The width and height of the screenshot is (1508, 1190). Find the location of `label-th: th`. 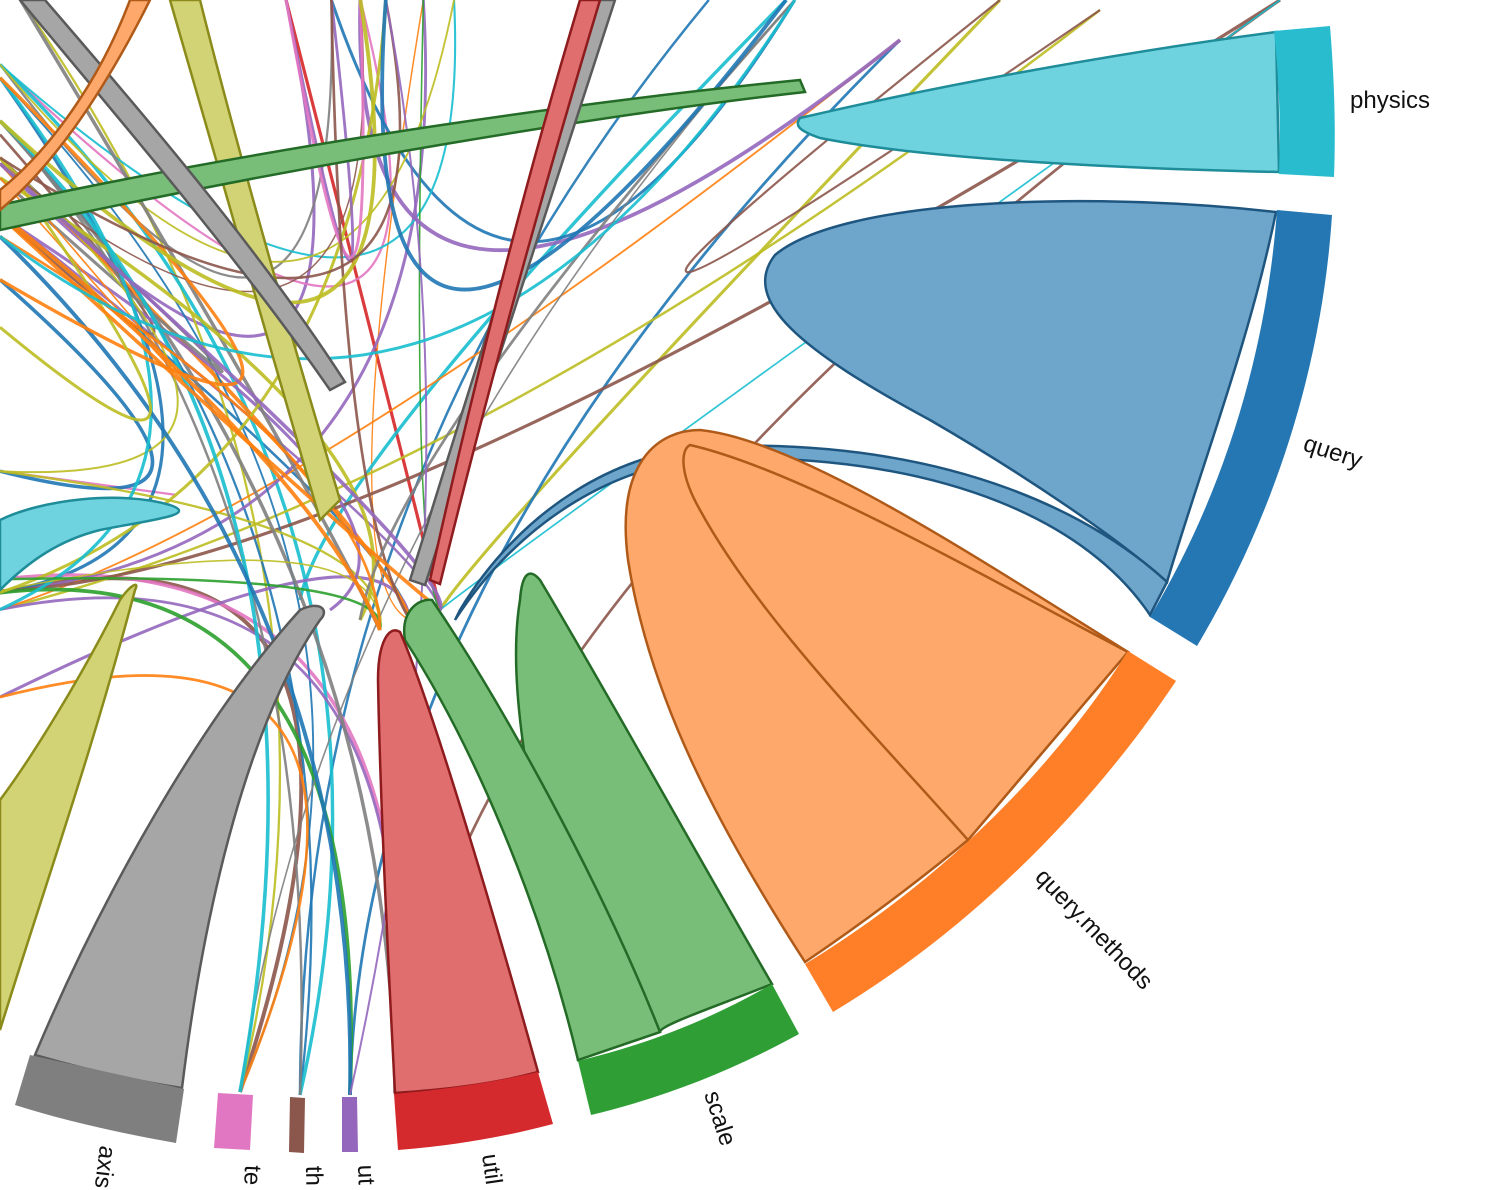

label-th: th is located at coordinates (313, 1176).